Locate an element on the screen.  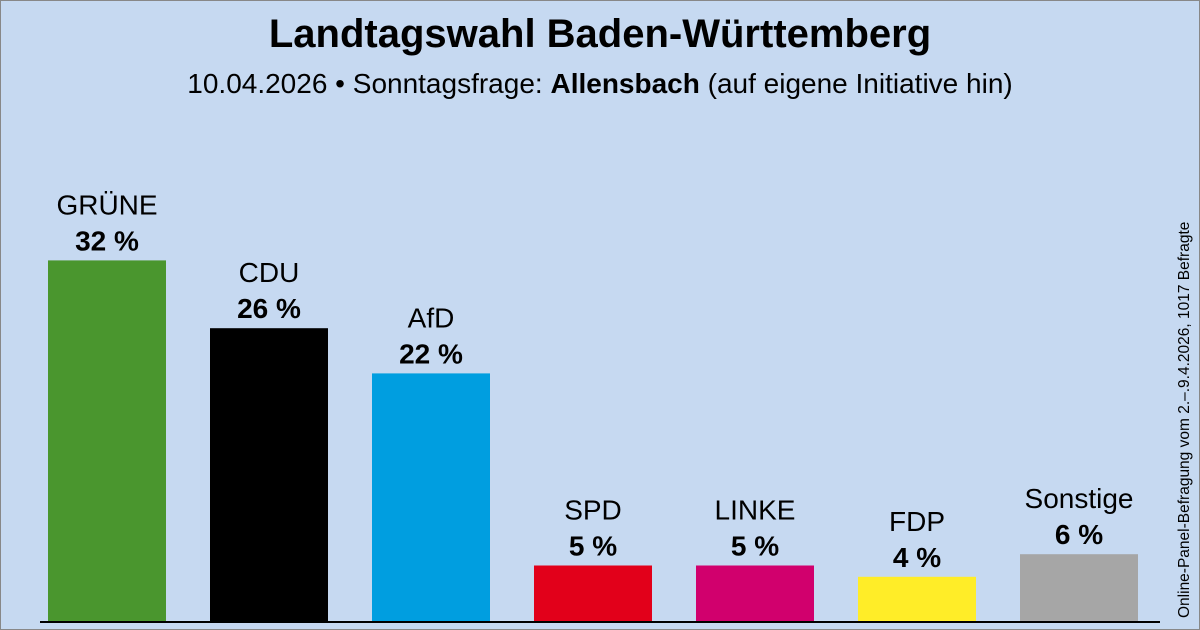
bar-category-label: CDU is located at coordinates (269, 272).